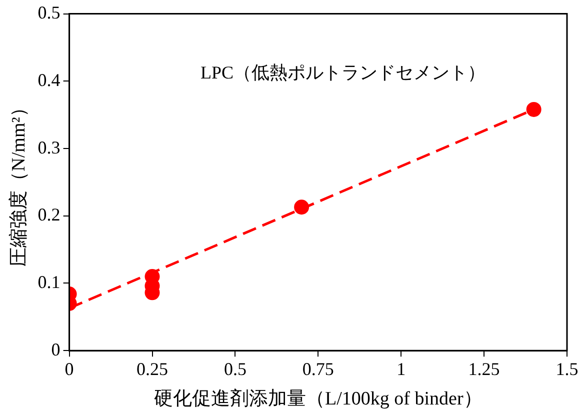 This screenshot has width=585, height=415. Describe the element at coordinates (235, 369) in the screenshot. I see `x-tick-label: 0.5` at that location.